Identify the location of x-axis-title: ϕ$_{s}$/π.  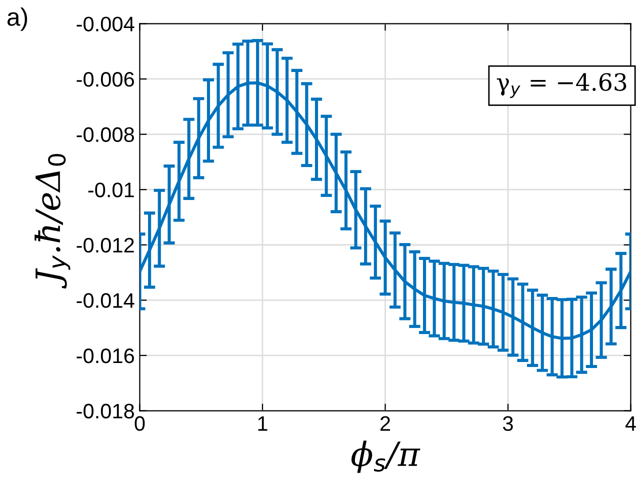
(385, 456).